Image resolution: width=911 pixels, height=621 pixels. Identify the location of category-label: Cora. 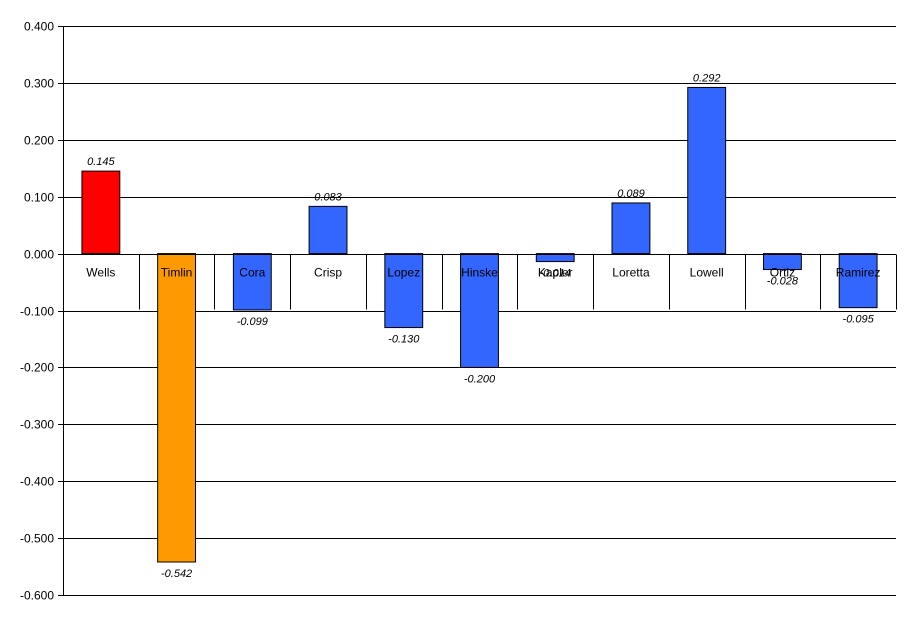
(252, 273).